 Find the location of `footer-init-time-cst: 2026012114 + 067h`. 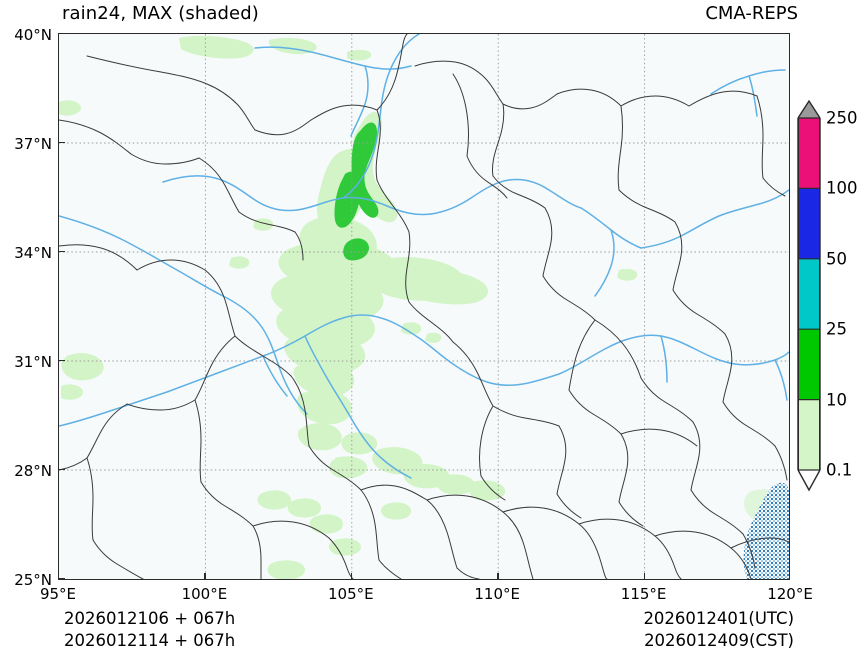

footer-init-time-cst: 2026012114 + 067h is located at coordinates (150, 640).